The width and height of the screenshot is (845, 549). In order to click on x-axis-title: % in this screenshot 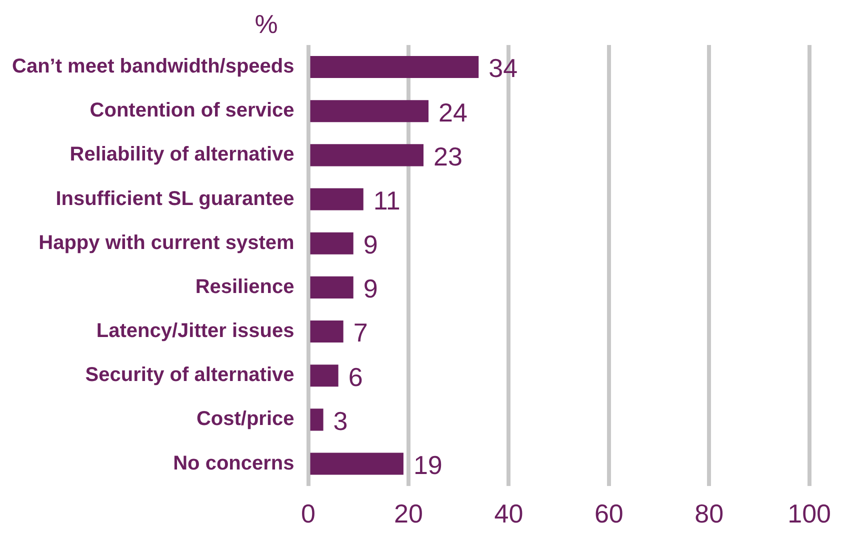, I will do `click(266, 24)`.